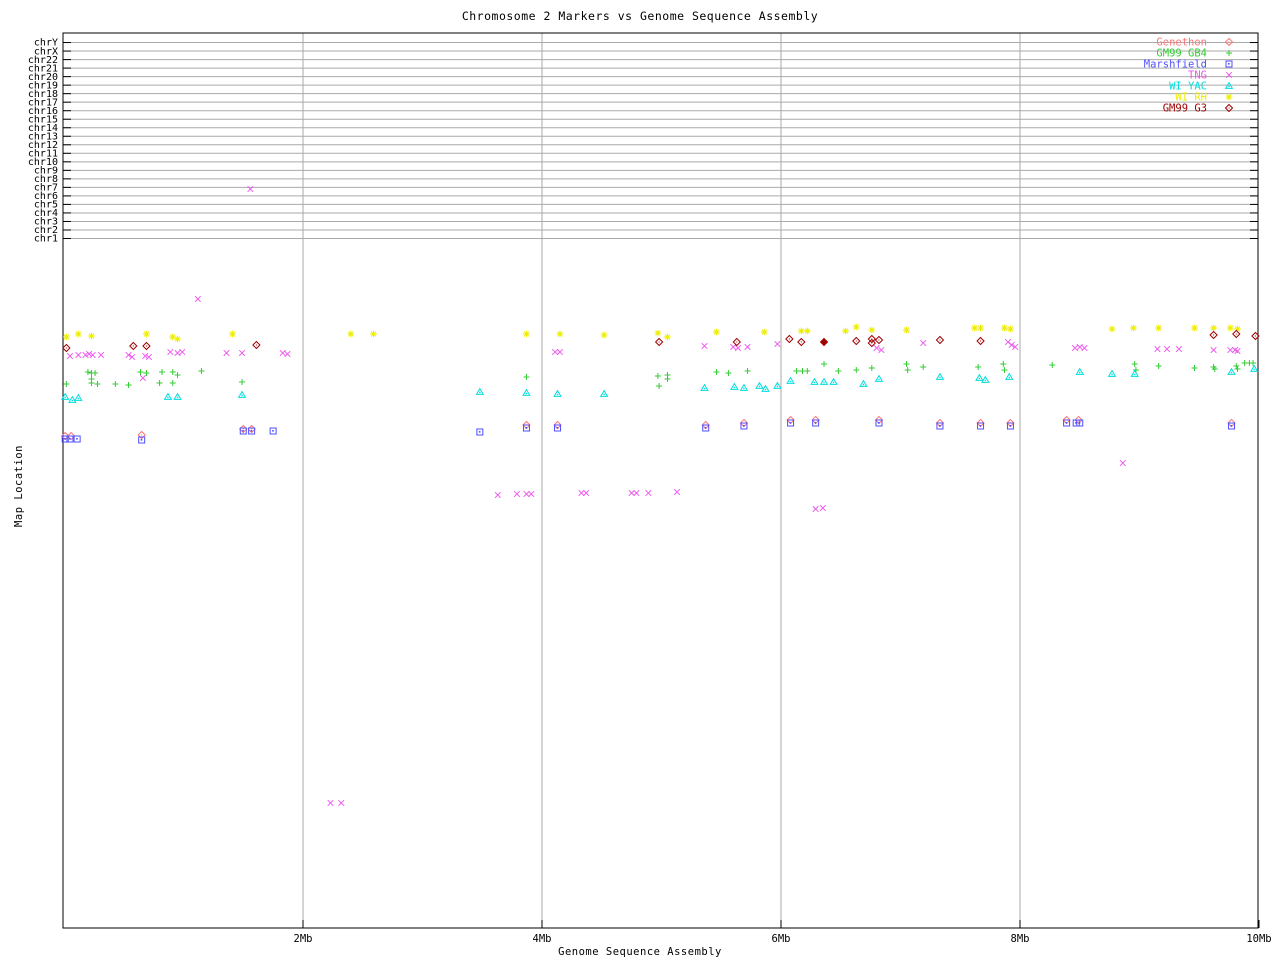  What do you see at coordinates (1020, 939) in the screenshot?
I see `x-tick-label: 8Mb` at bounding box center [1020, 939].